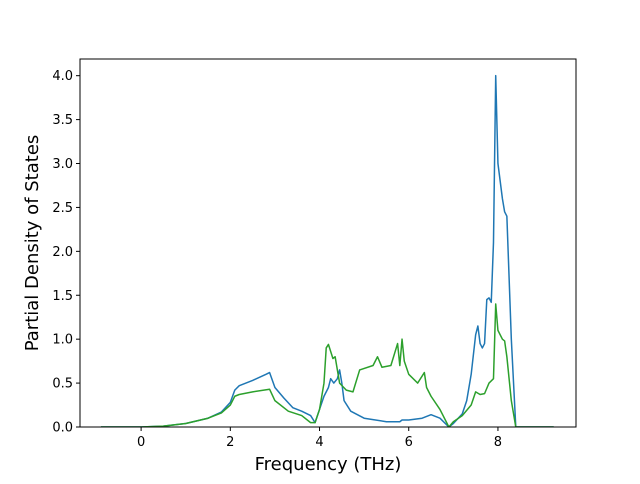  Describe the element at coordinates (62, 384) in the screenshot. I see `y-tick-label: 0.5` at that location.